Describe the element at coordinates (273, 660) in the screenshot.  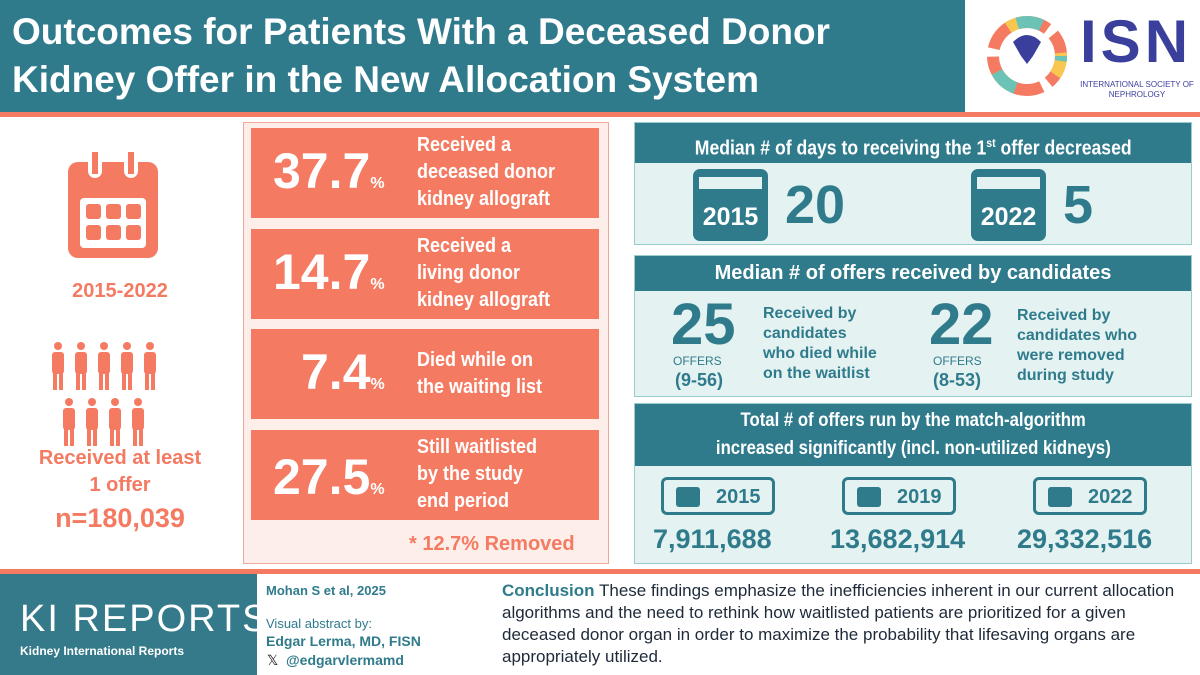
I see `x-logo-icon: 𝕏` at that location.